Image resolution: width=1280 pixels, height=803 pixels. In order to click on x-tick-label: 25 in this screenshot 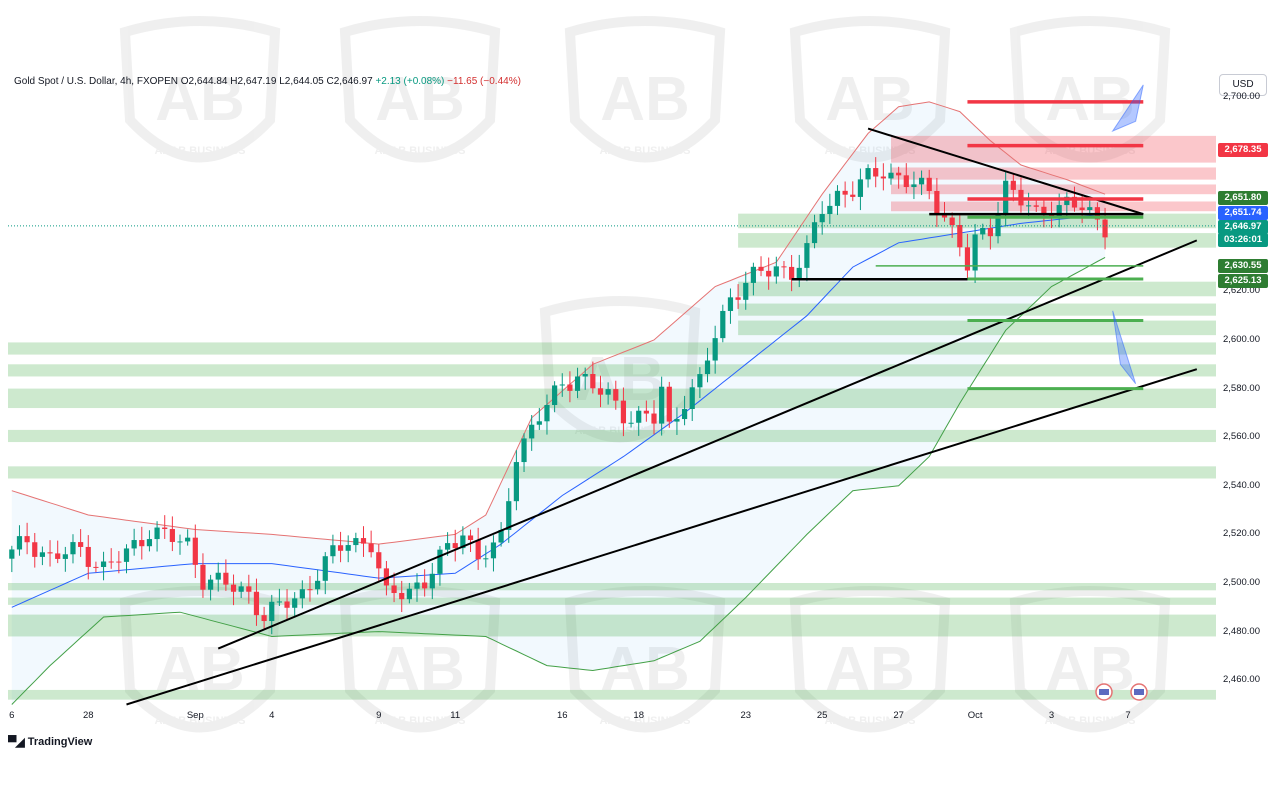, I will do `click(822, 715)`.